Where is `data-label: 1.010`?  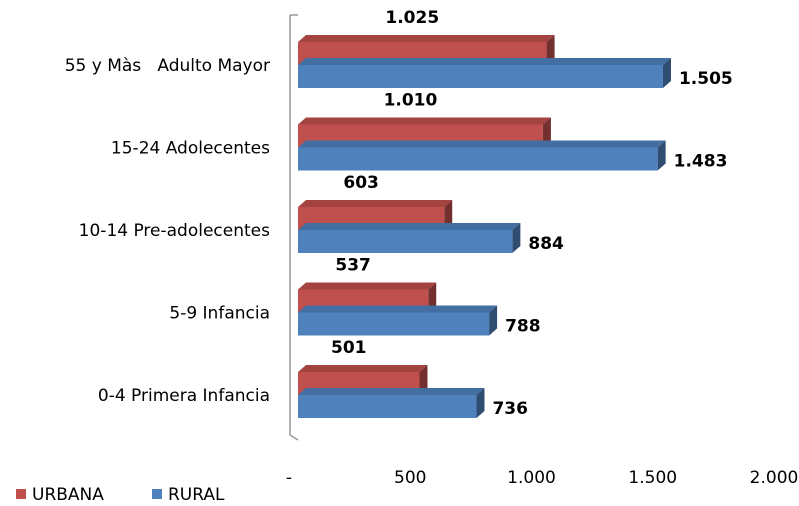
data-label: 1.010 is located at coordinates (411, 101).